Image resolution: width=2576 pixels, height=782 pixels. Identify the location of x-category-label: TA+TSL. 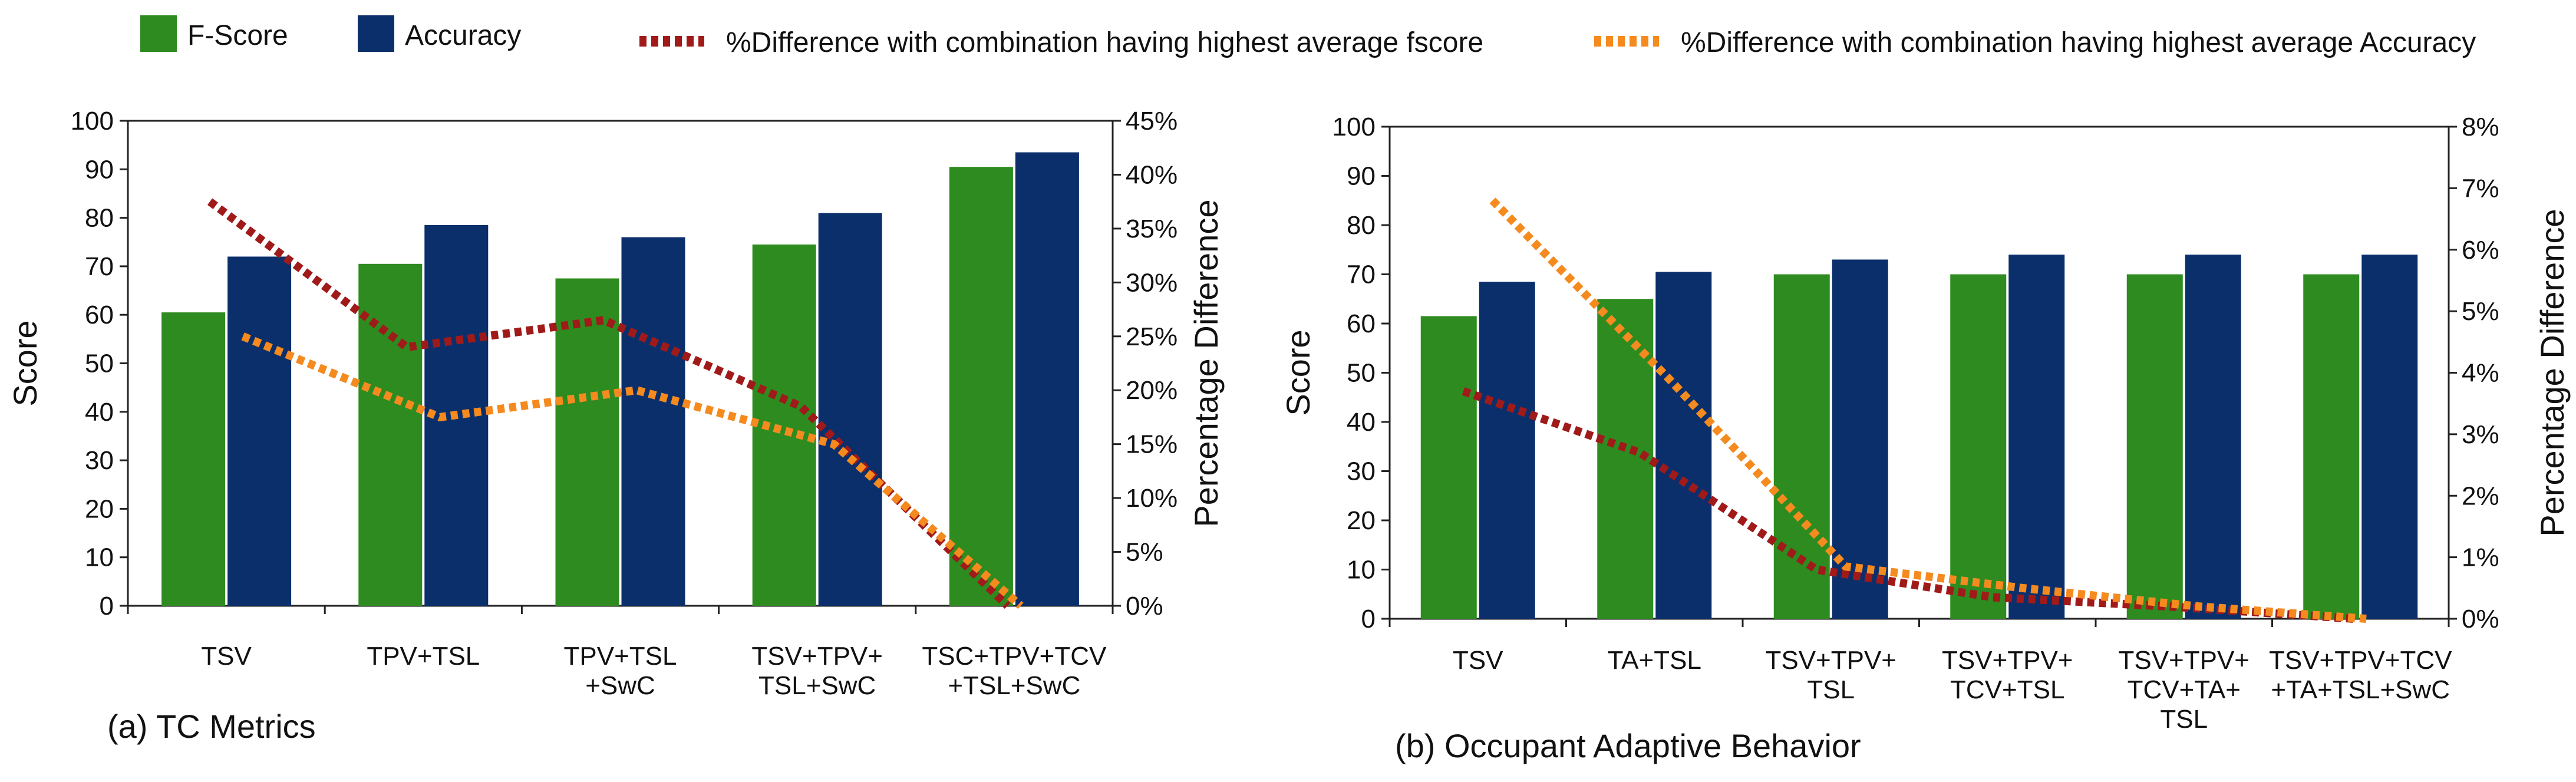
(1654, 660).